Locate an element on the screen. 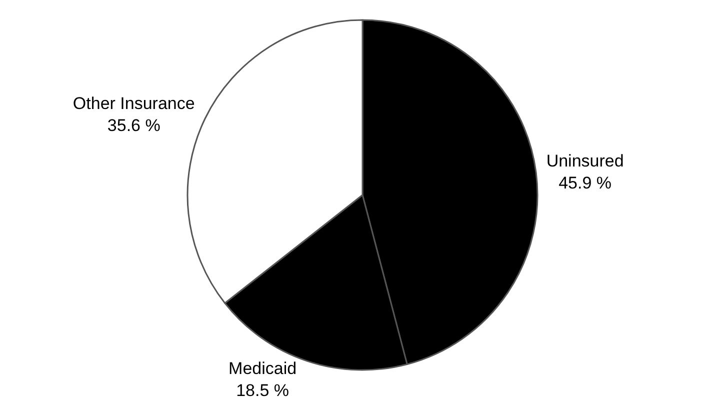  data-label: 18.5 % is located at coordinates (263, 390).